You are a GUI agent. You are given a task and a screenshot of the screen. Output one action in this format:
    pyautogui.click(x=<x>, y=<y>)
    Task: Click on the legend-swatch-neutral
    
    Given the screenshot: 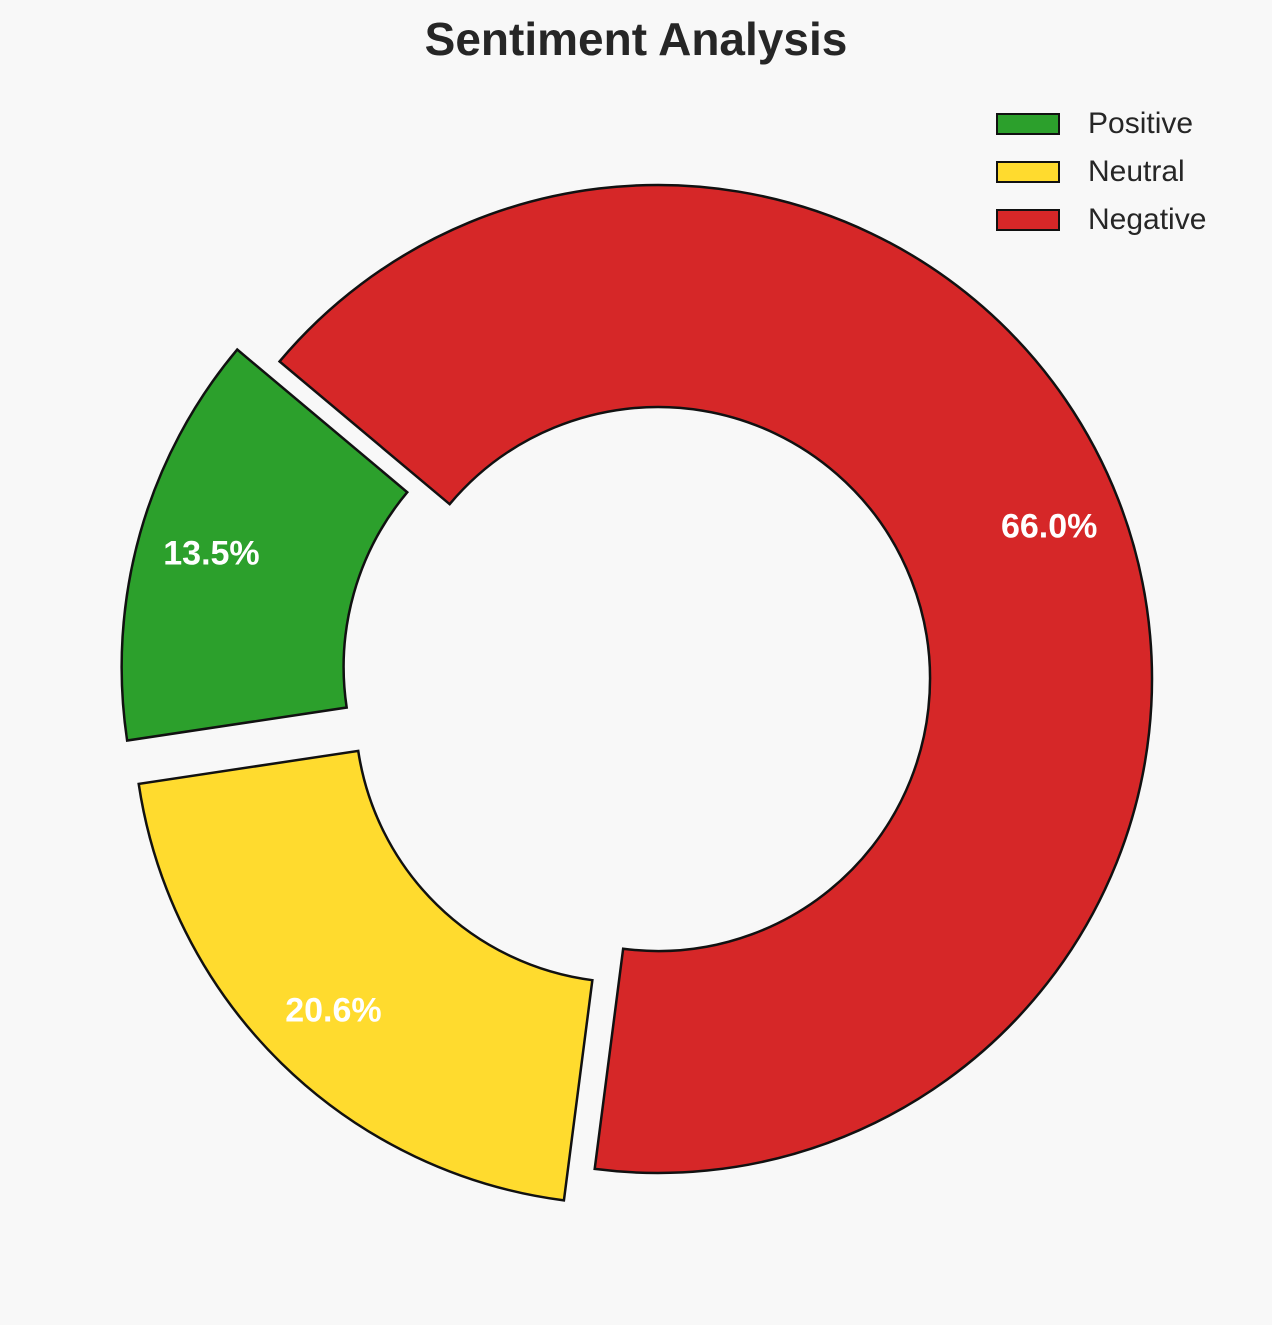 What is the action you would take?
    pyautogui.click(x=1028, y=172)
    